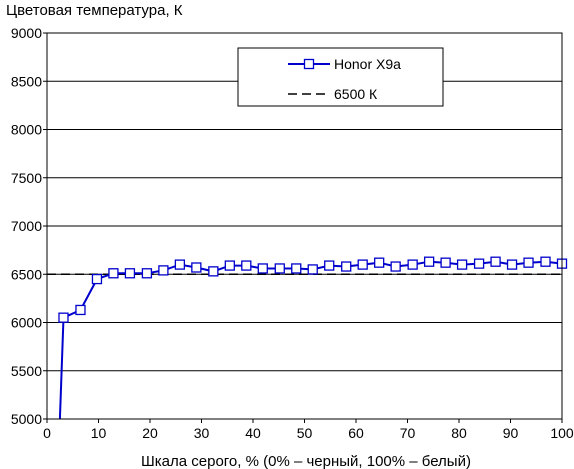  What do you see at coordinates (562, 433) in the screenshot?
I see `x-tick-label: 100` at bounding box center [562, 433].